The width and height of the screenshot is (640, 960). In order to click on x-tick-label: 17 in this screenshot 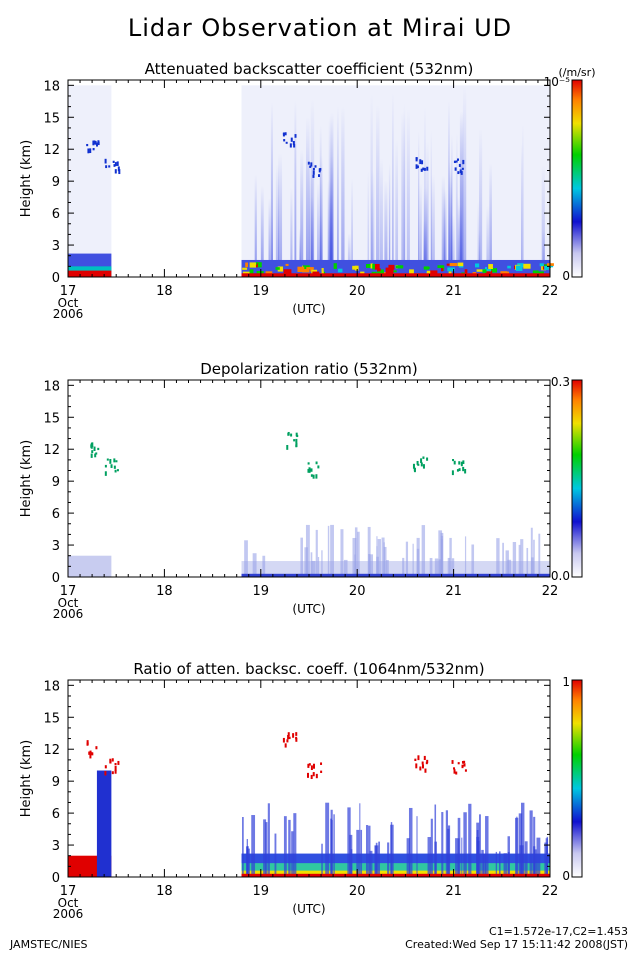, I will do `click(68, 891)`.